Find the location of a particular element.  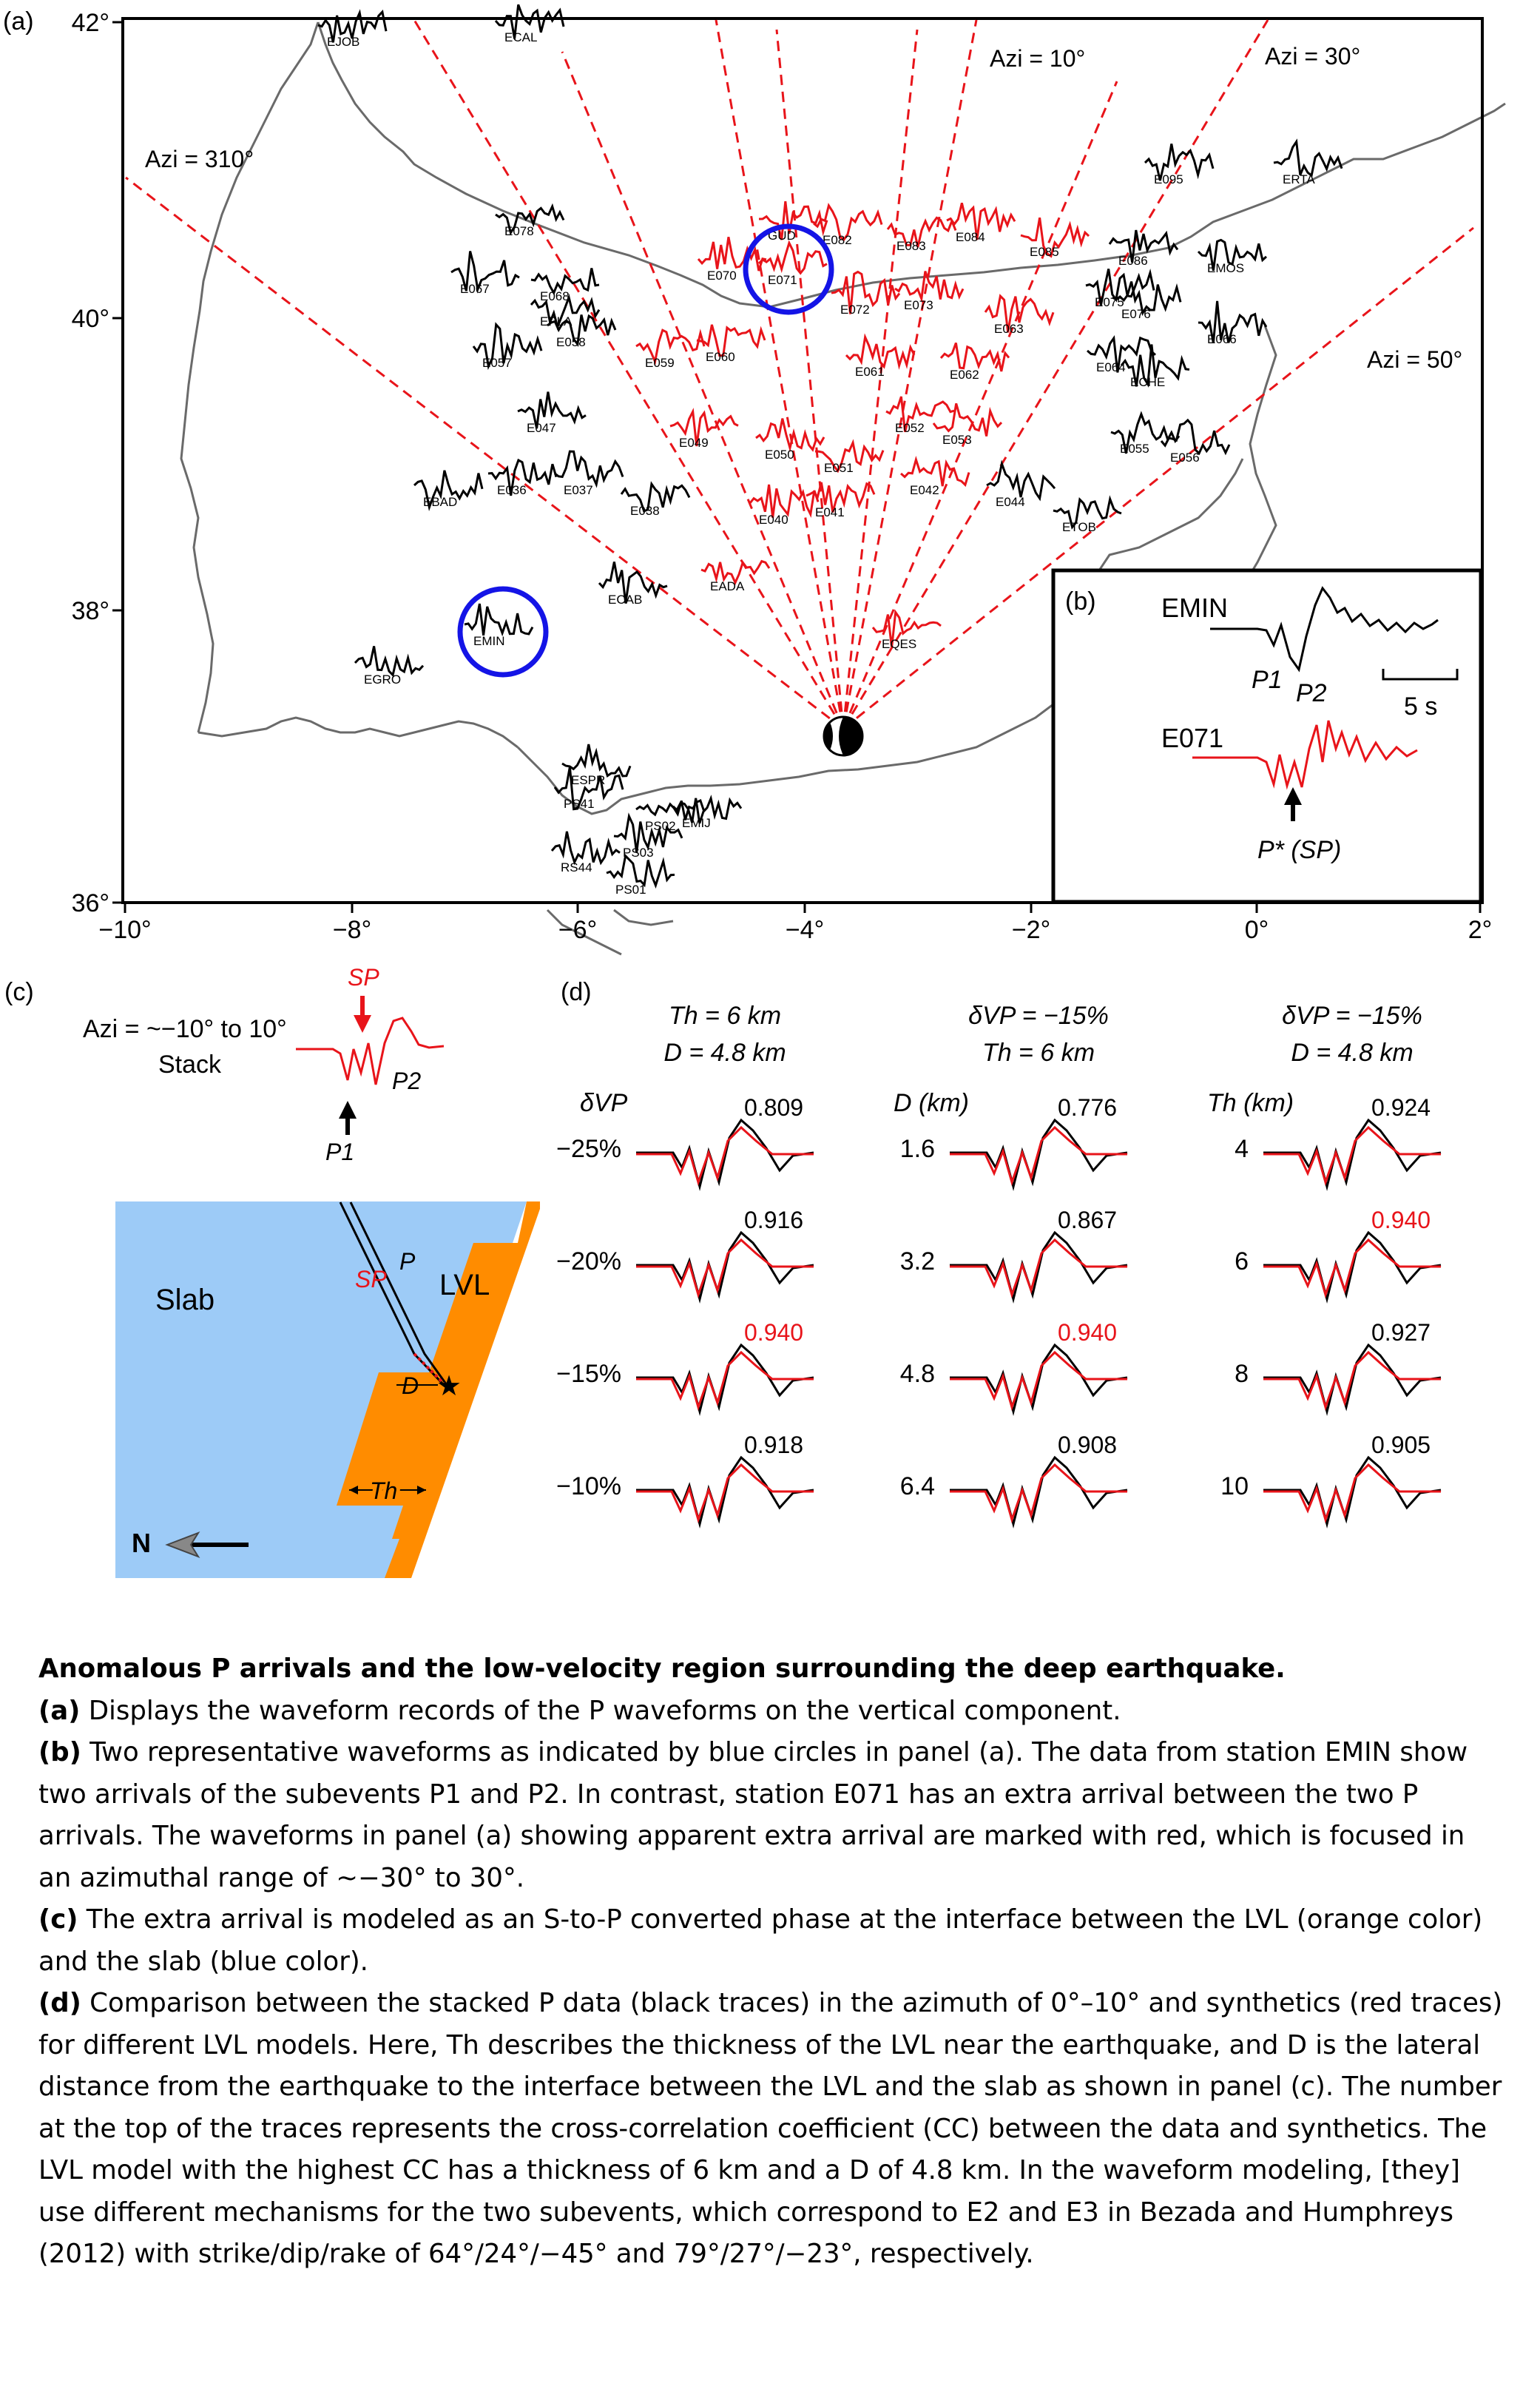

station-emin: EMIN is located at coordinates (499, 625).